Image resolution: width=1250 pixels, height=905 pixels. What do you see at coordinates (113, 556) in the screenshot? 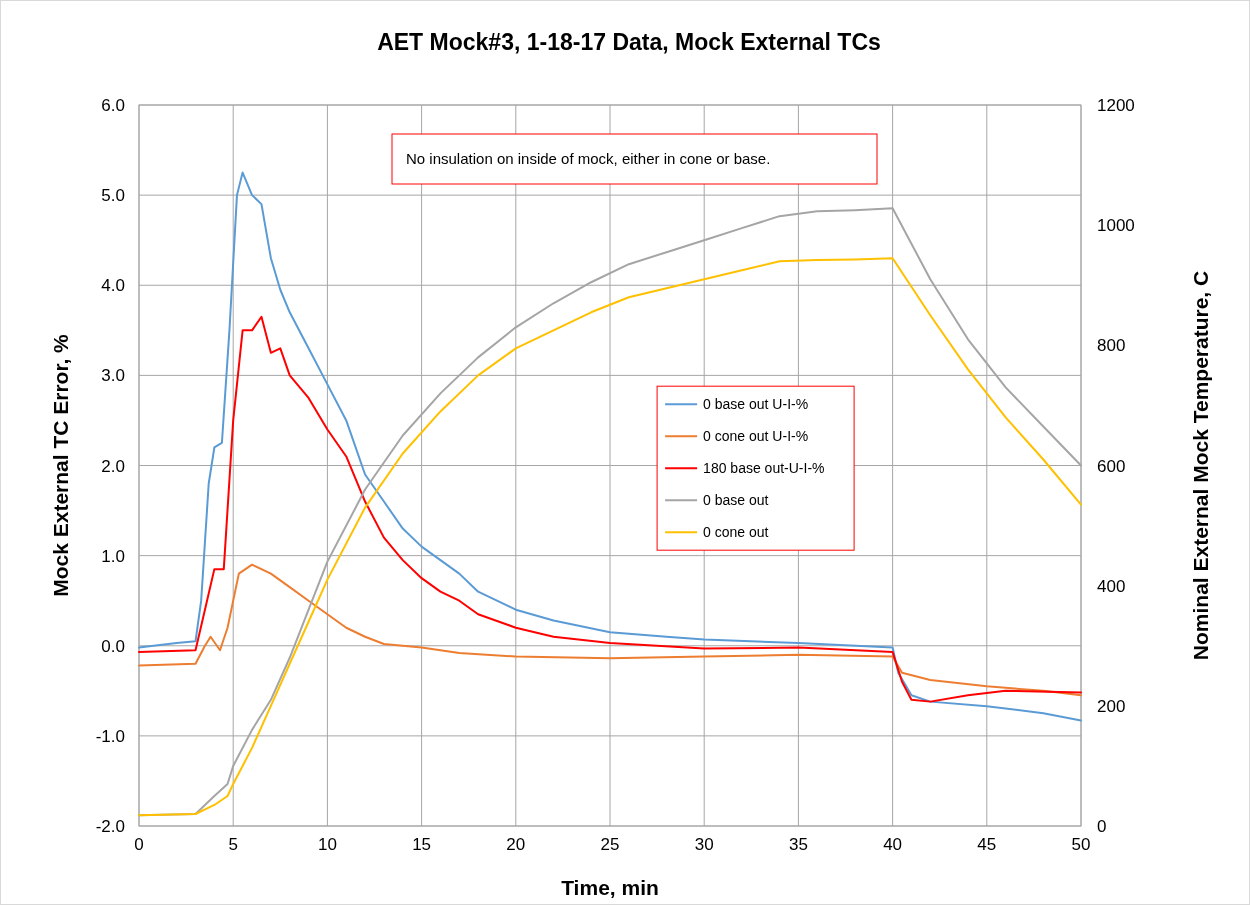
I see `y-tick-label: 1.0` at bounding box center [113, 556].